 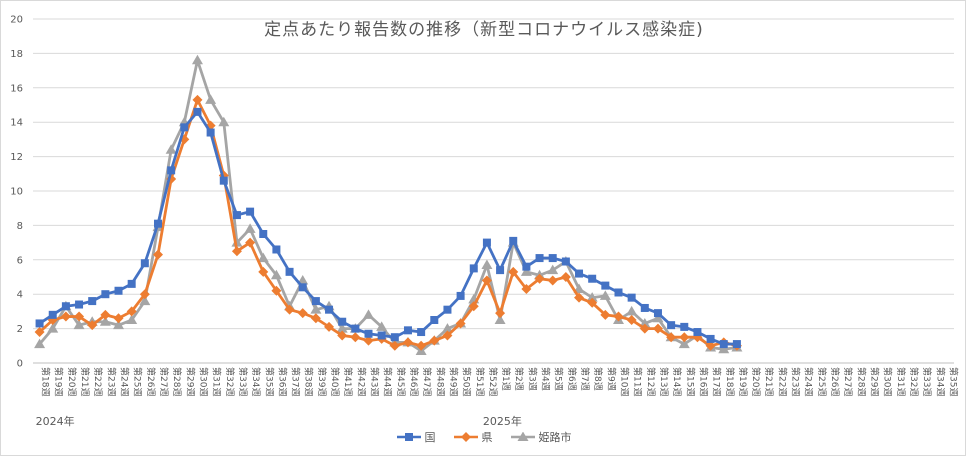 What do you see at coordinates (506, 379) in the screenshot?
I see `x-tick-label: 第1週` at bounding box center [506, 379].